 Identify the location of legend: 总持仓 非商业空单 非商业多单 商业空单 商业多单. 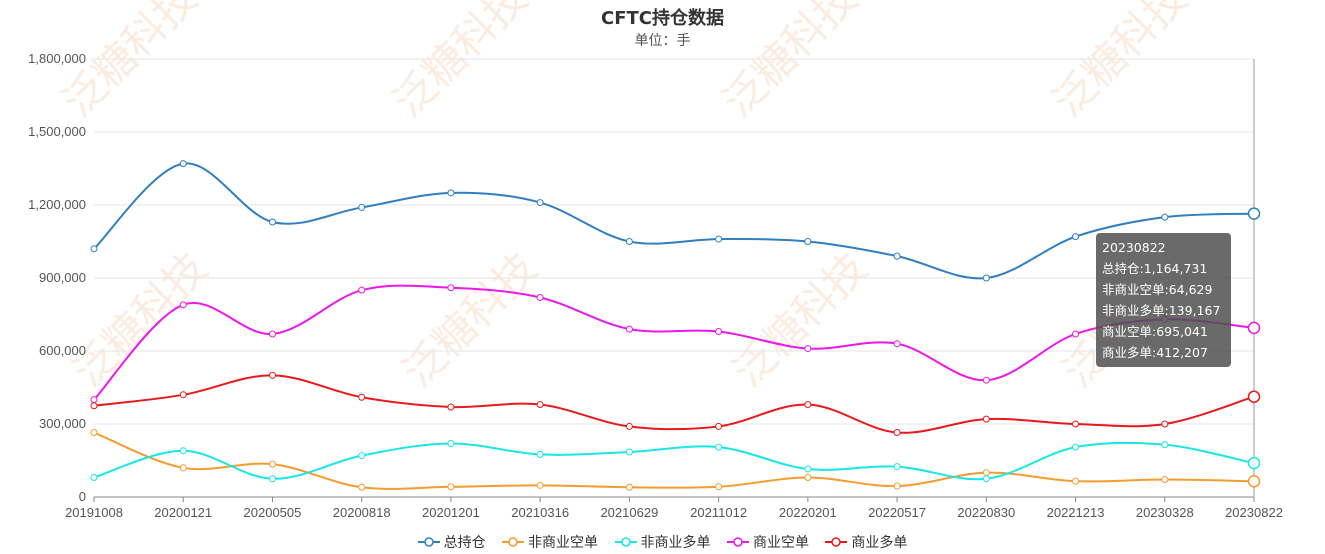
(662, 542).